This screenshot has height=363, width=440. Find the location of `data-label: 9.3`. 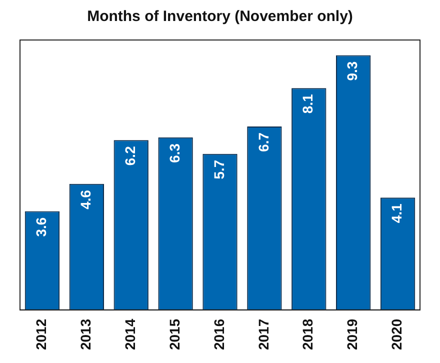

data-label: 9.3 is located at coordinates (352, 71).